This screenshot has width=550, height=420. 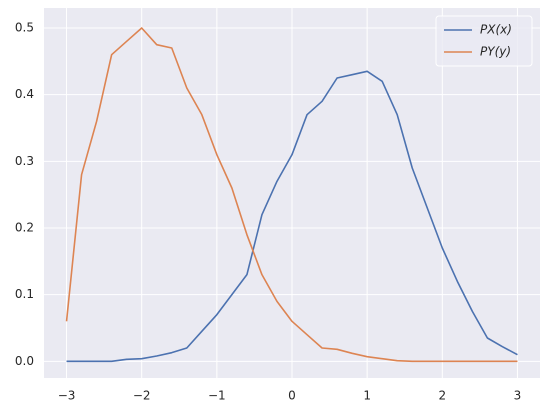 What do you see at coordinates (24, 161) in the screenshot?
I see `y-tick-label: 0.3` at bounding box center [24, 161].